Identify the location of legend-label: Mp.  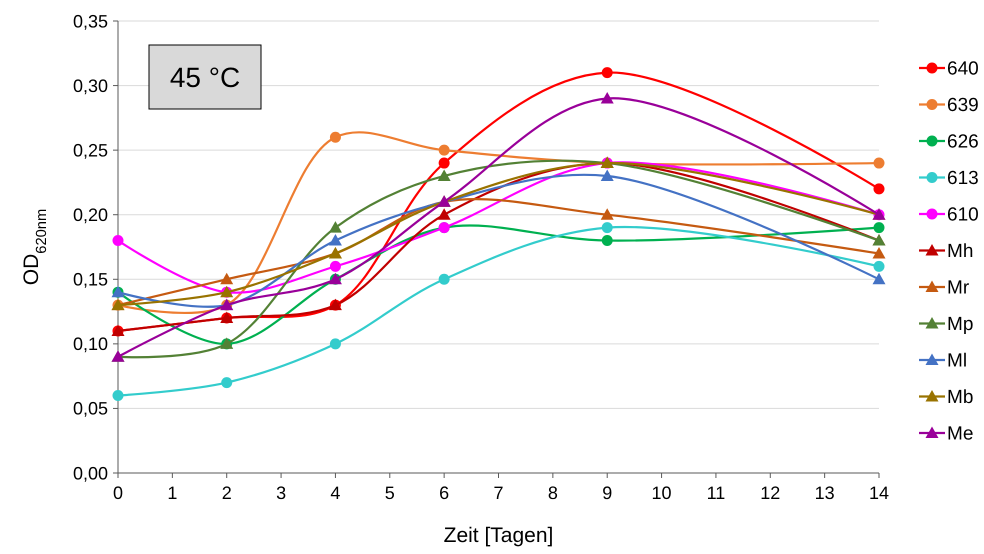
(960, 325).